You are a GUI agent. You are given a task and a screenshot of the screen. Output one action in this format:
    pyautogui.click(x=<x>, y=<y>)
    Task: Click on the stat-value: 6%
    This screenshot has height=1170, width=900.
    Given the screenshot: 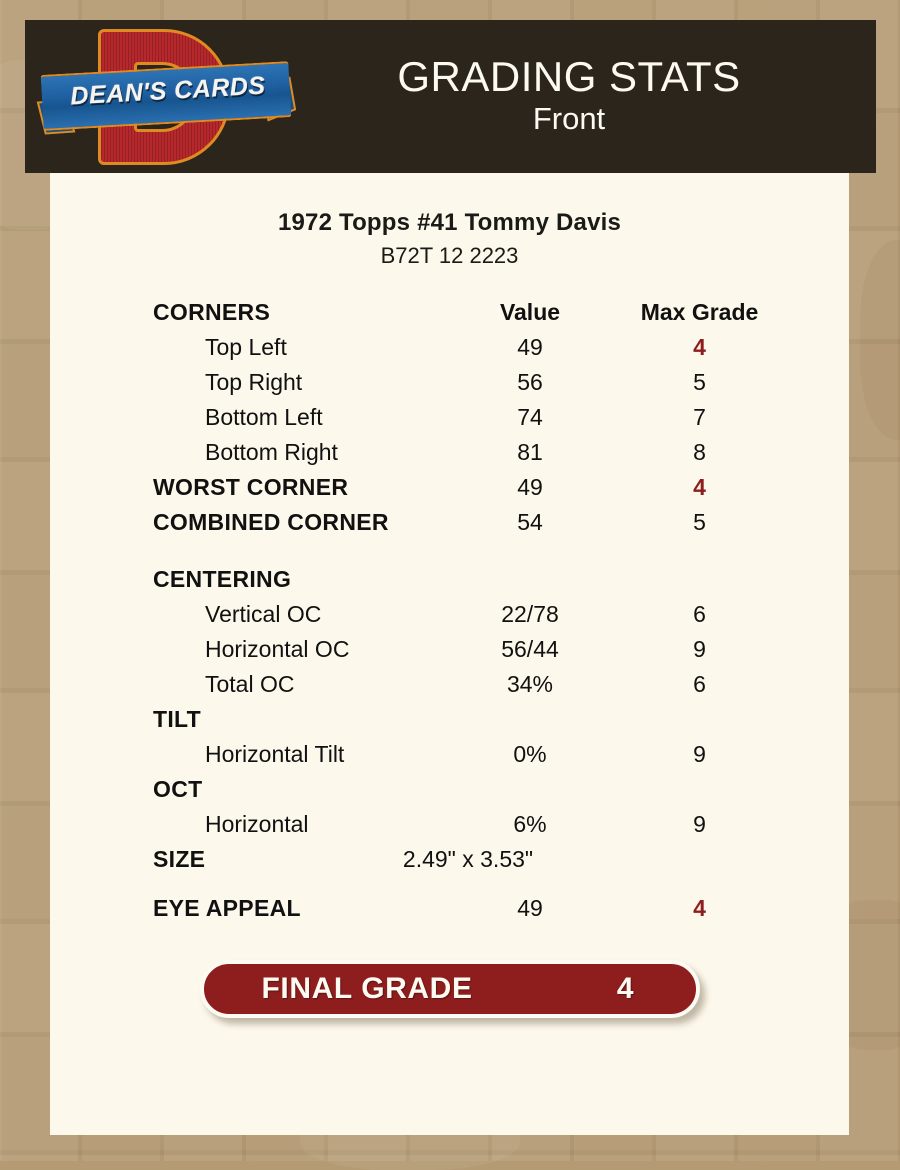 What is the action you would take?
    pyautogui.click(x=530, y=824)
    